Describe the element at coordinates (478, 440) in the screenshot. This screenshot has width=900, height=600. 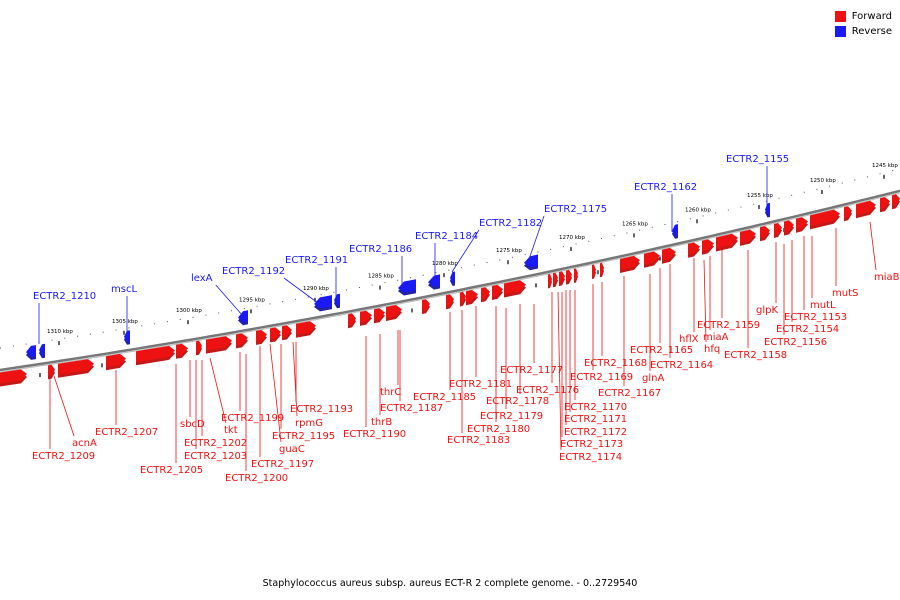
I see `forward-gene-label: ECTR2_1183` at that location.